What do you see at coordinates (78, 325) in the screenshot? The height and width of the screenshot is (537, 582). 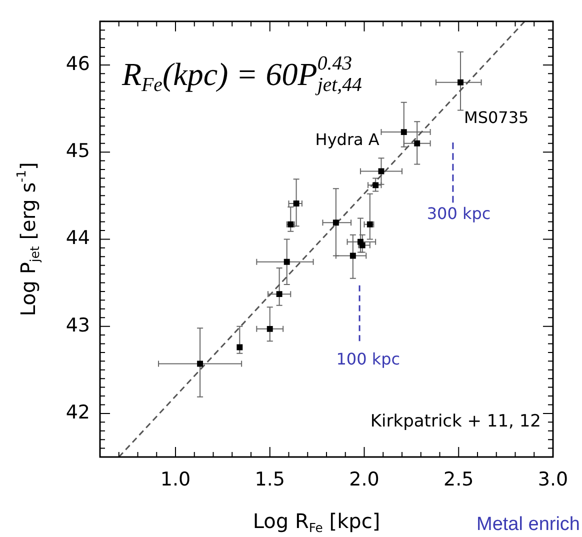 I see `y-tick-label: 43` at bounding box center [78, 325].